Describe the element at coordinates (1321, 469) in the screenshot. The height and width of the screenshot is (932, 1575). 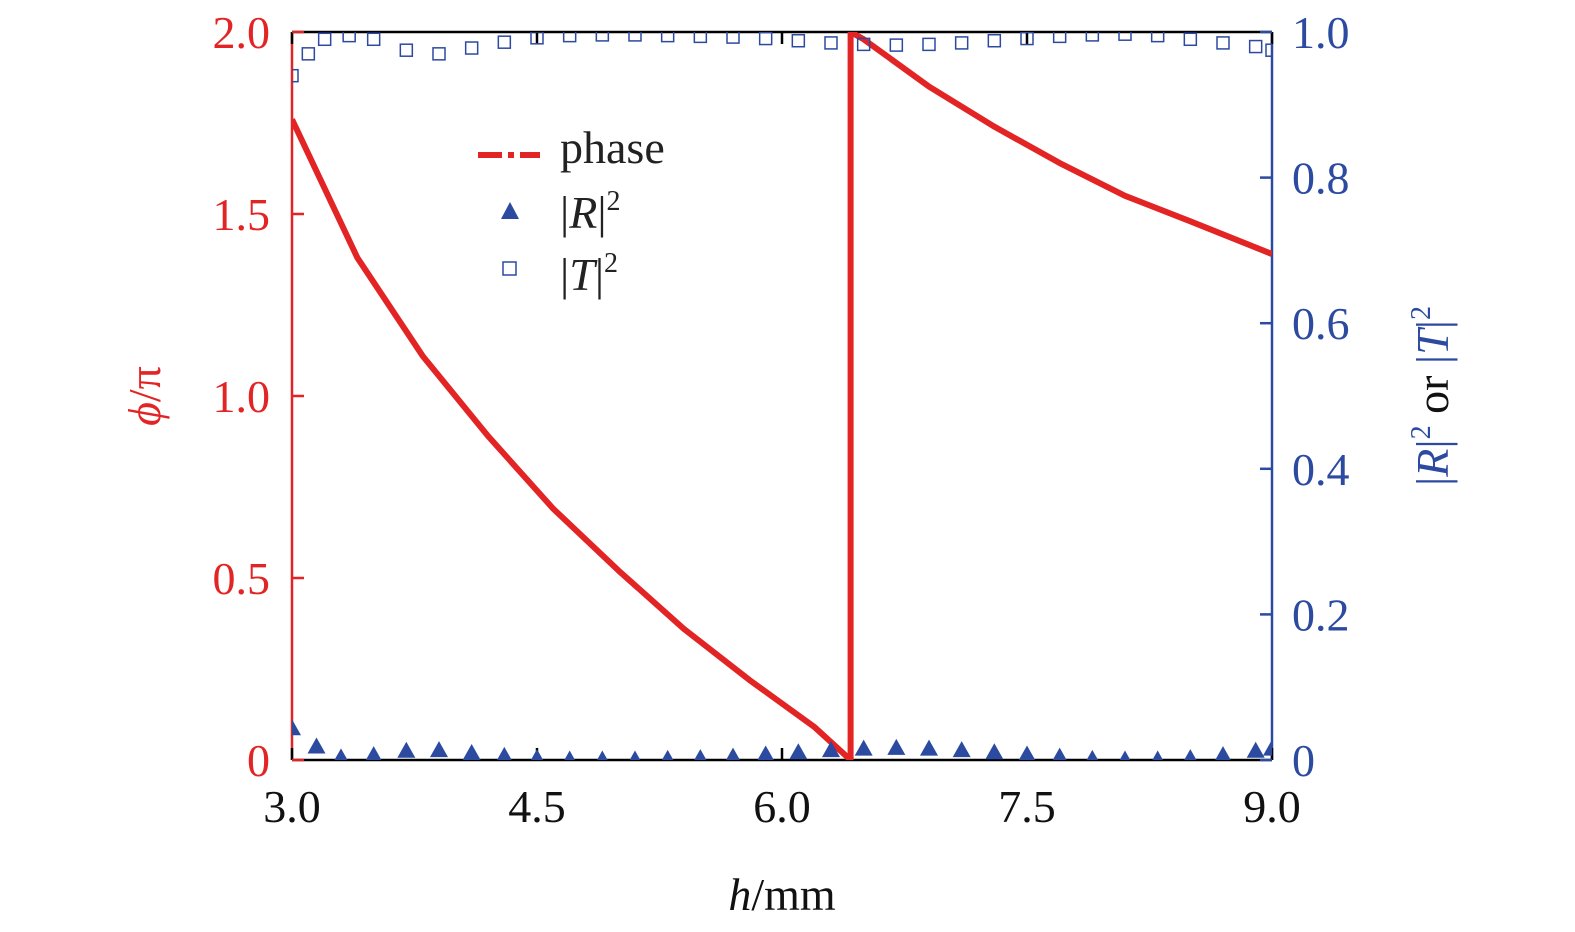
I see `right-tick-label: 0.4` at that location.